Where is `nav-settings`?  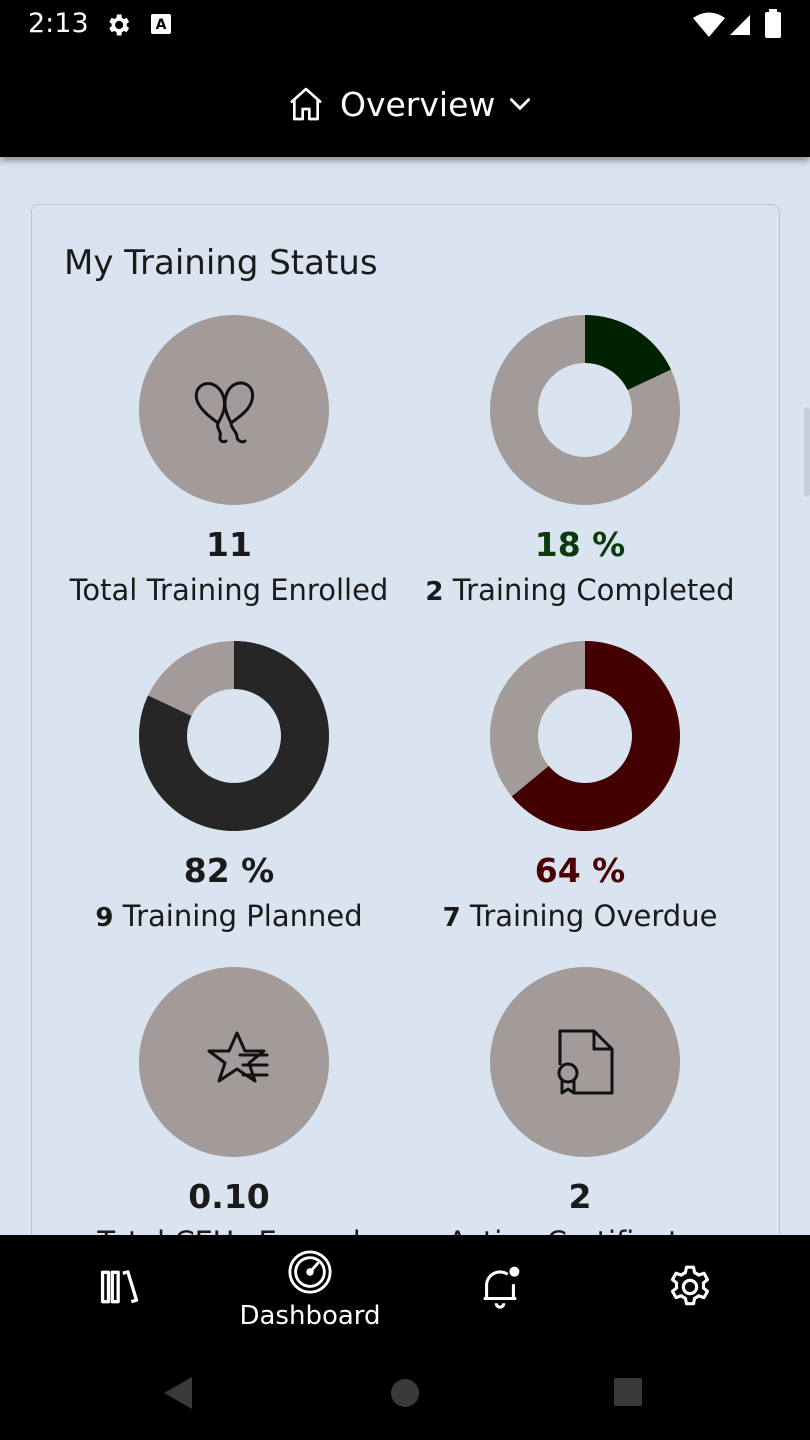 nav-settings is located at coordinates (690, 1290).